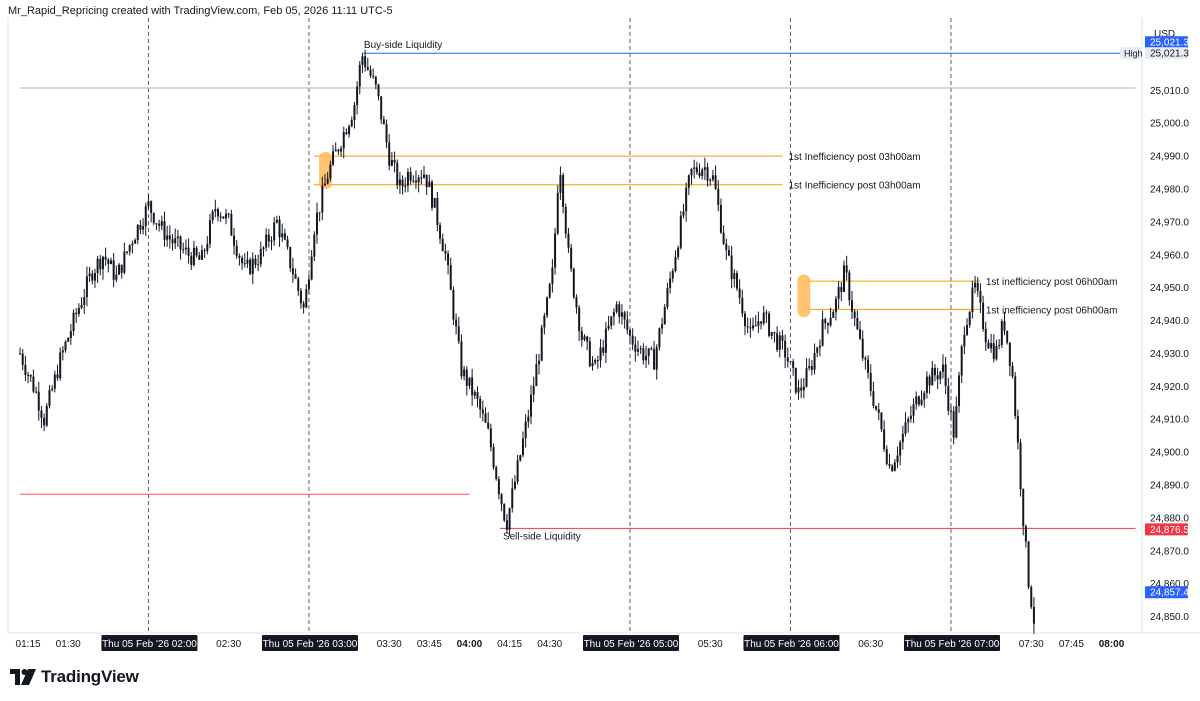 The image size is (1200, 701). I want to click on level-label: 1st Inefficiency post 03h00am, so click(854, 157).